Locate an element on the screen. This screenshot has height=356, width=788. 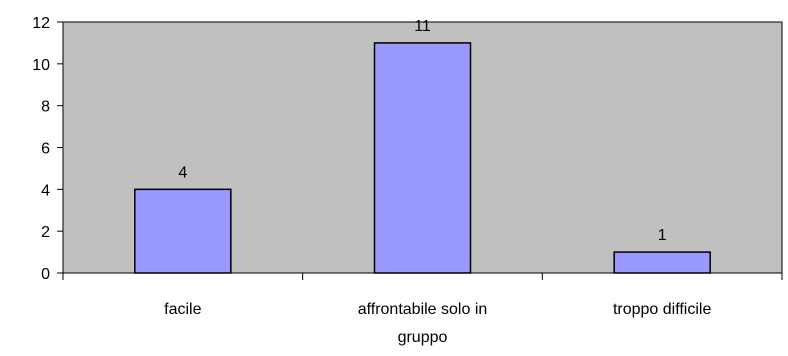
x-tick-label-line: troppo difficile is located at coordinates (662, 309).